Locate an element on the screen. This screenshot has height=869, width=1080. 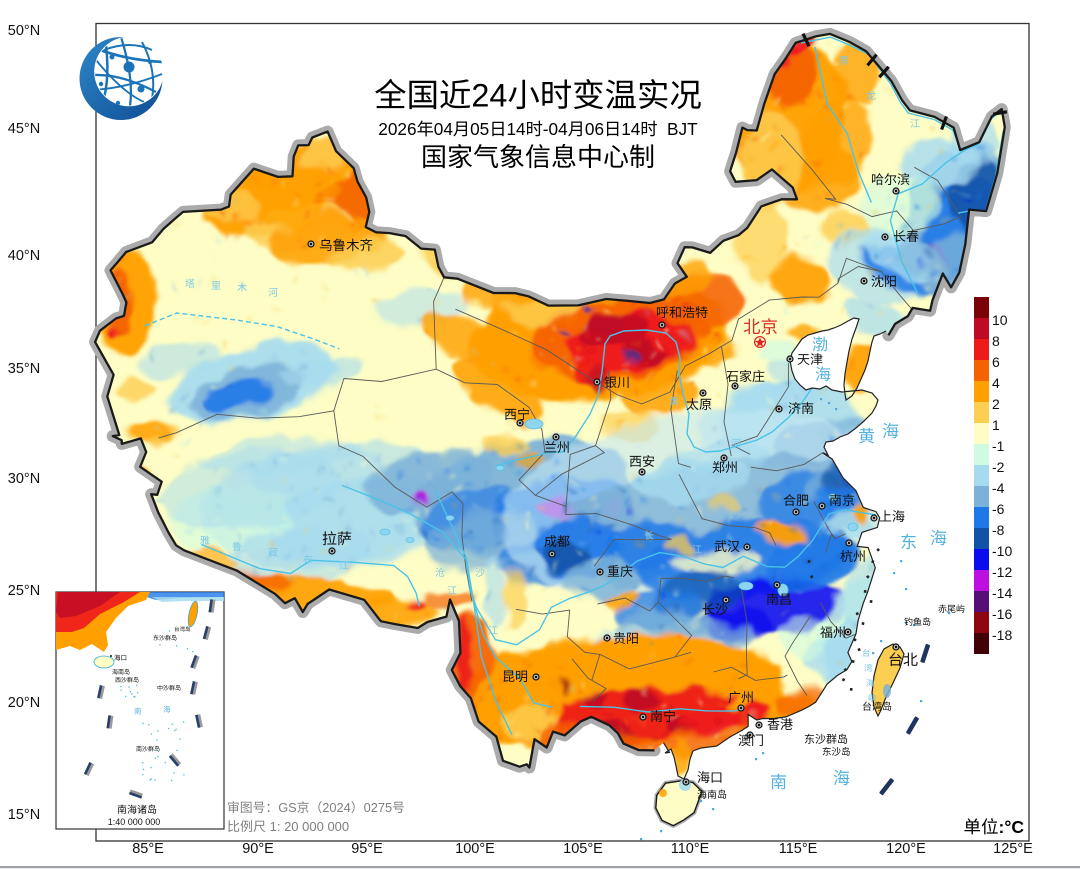
svg-text: 2 is located at coordinates (996, 404).